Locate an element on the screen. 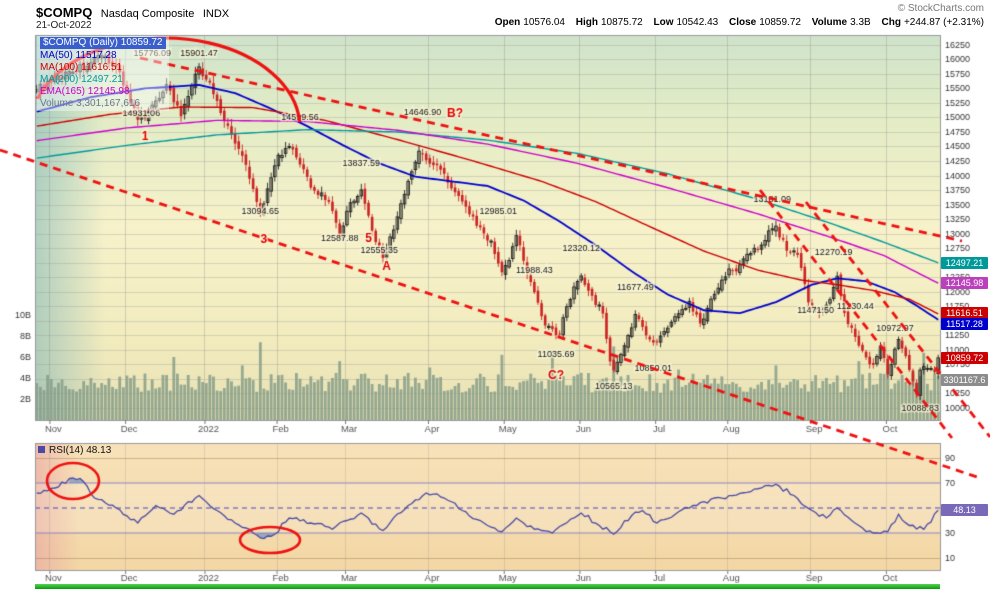 This screenshot has width=990, height=591. low-label: Low is located at coordinates (663, 22).